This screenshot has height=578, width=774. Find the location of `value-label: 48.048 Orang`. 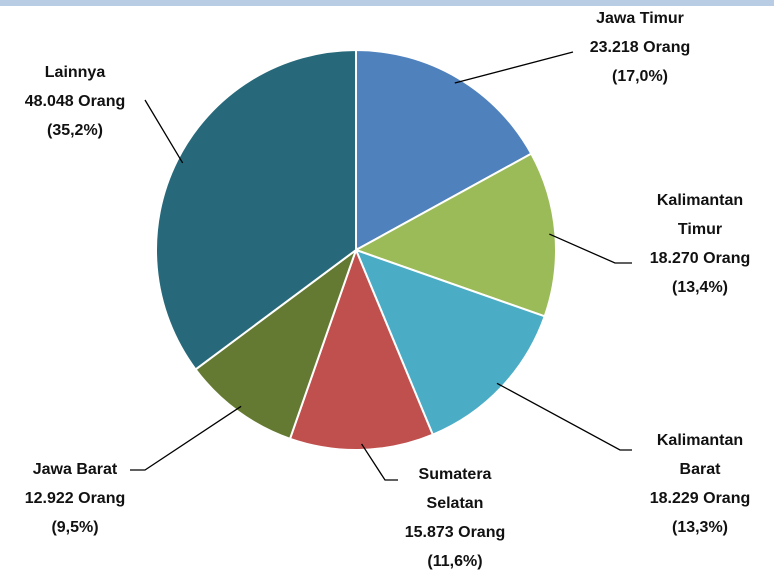

value-label: 48.048 Orang is located at coordinates (75, 101).